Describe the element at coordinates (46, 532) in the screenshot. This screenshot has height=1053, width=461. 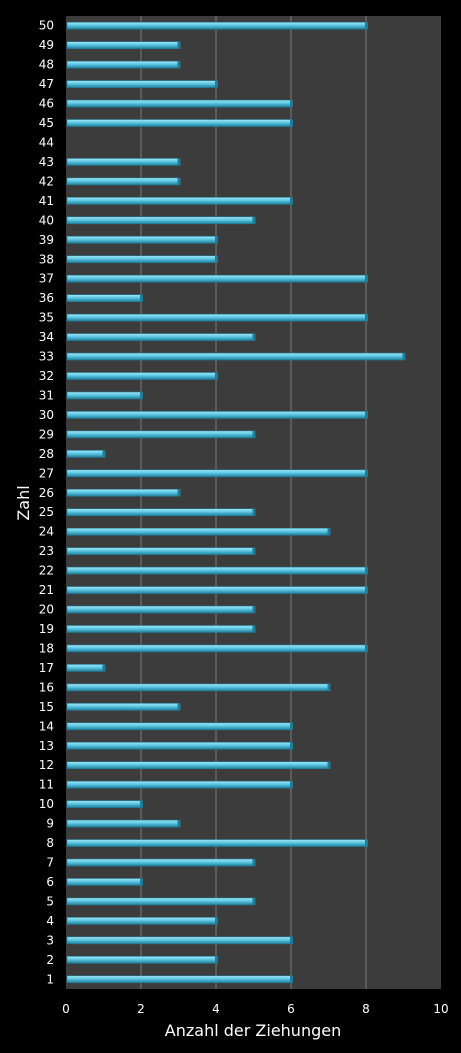
I see `y-tick-label: 24` at that location.